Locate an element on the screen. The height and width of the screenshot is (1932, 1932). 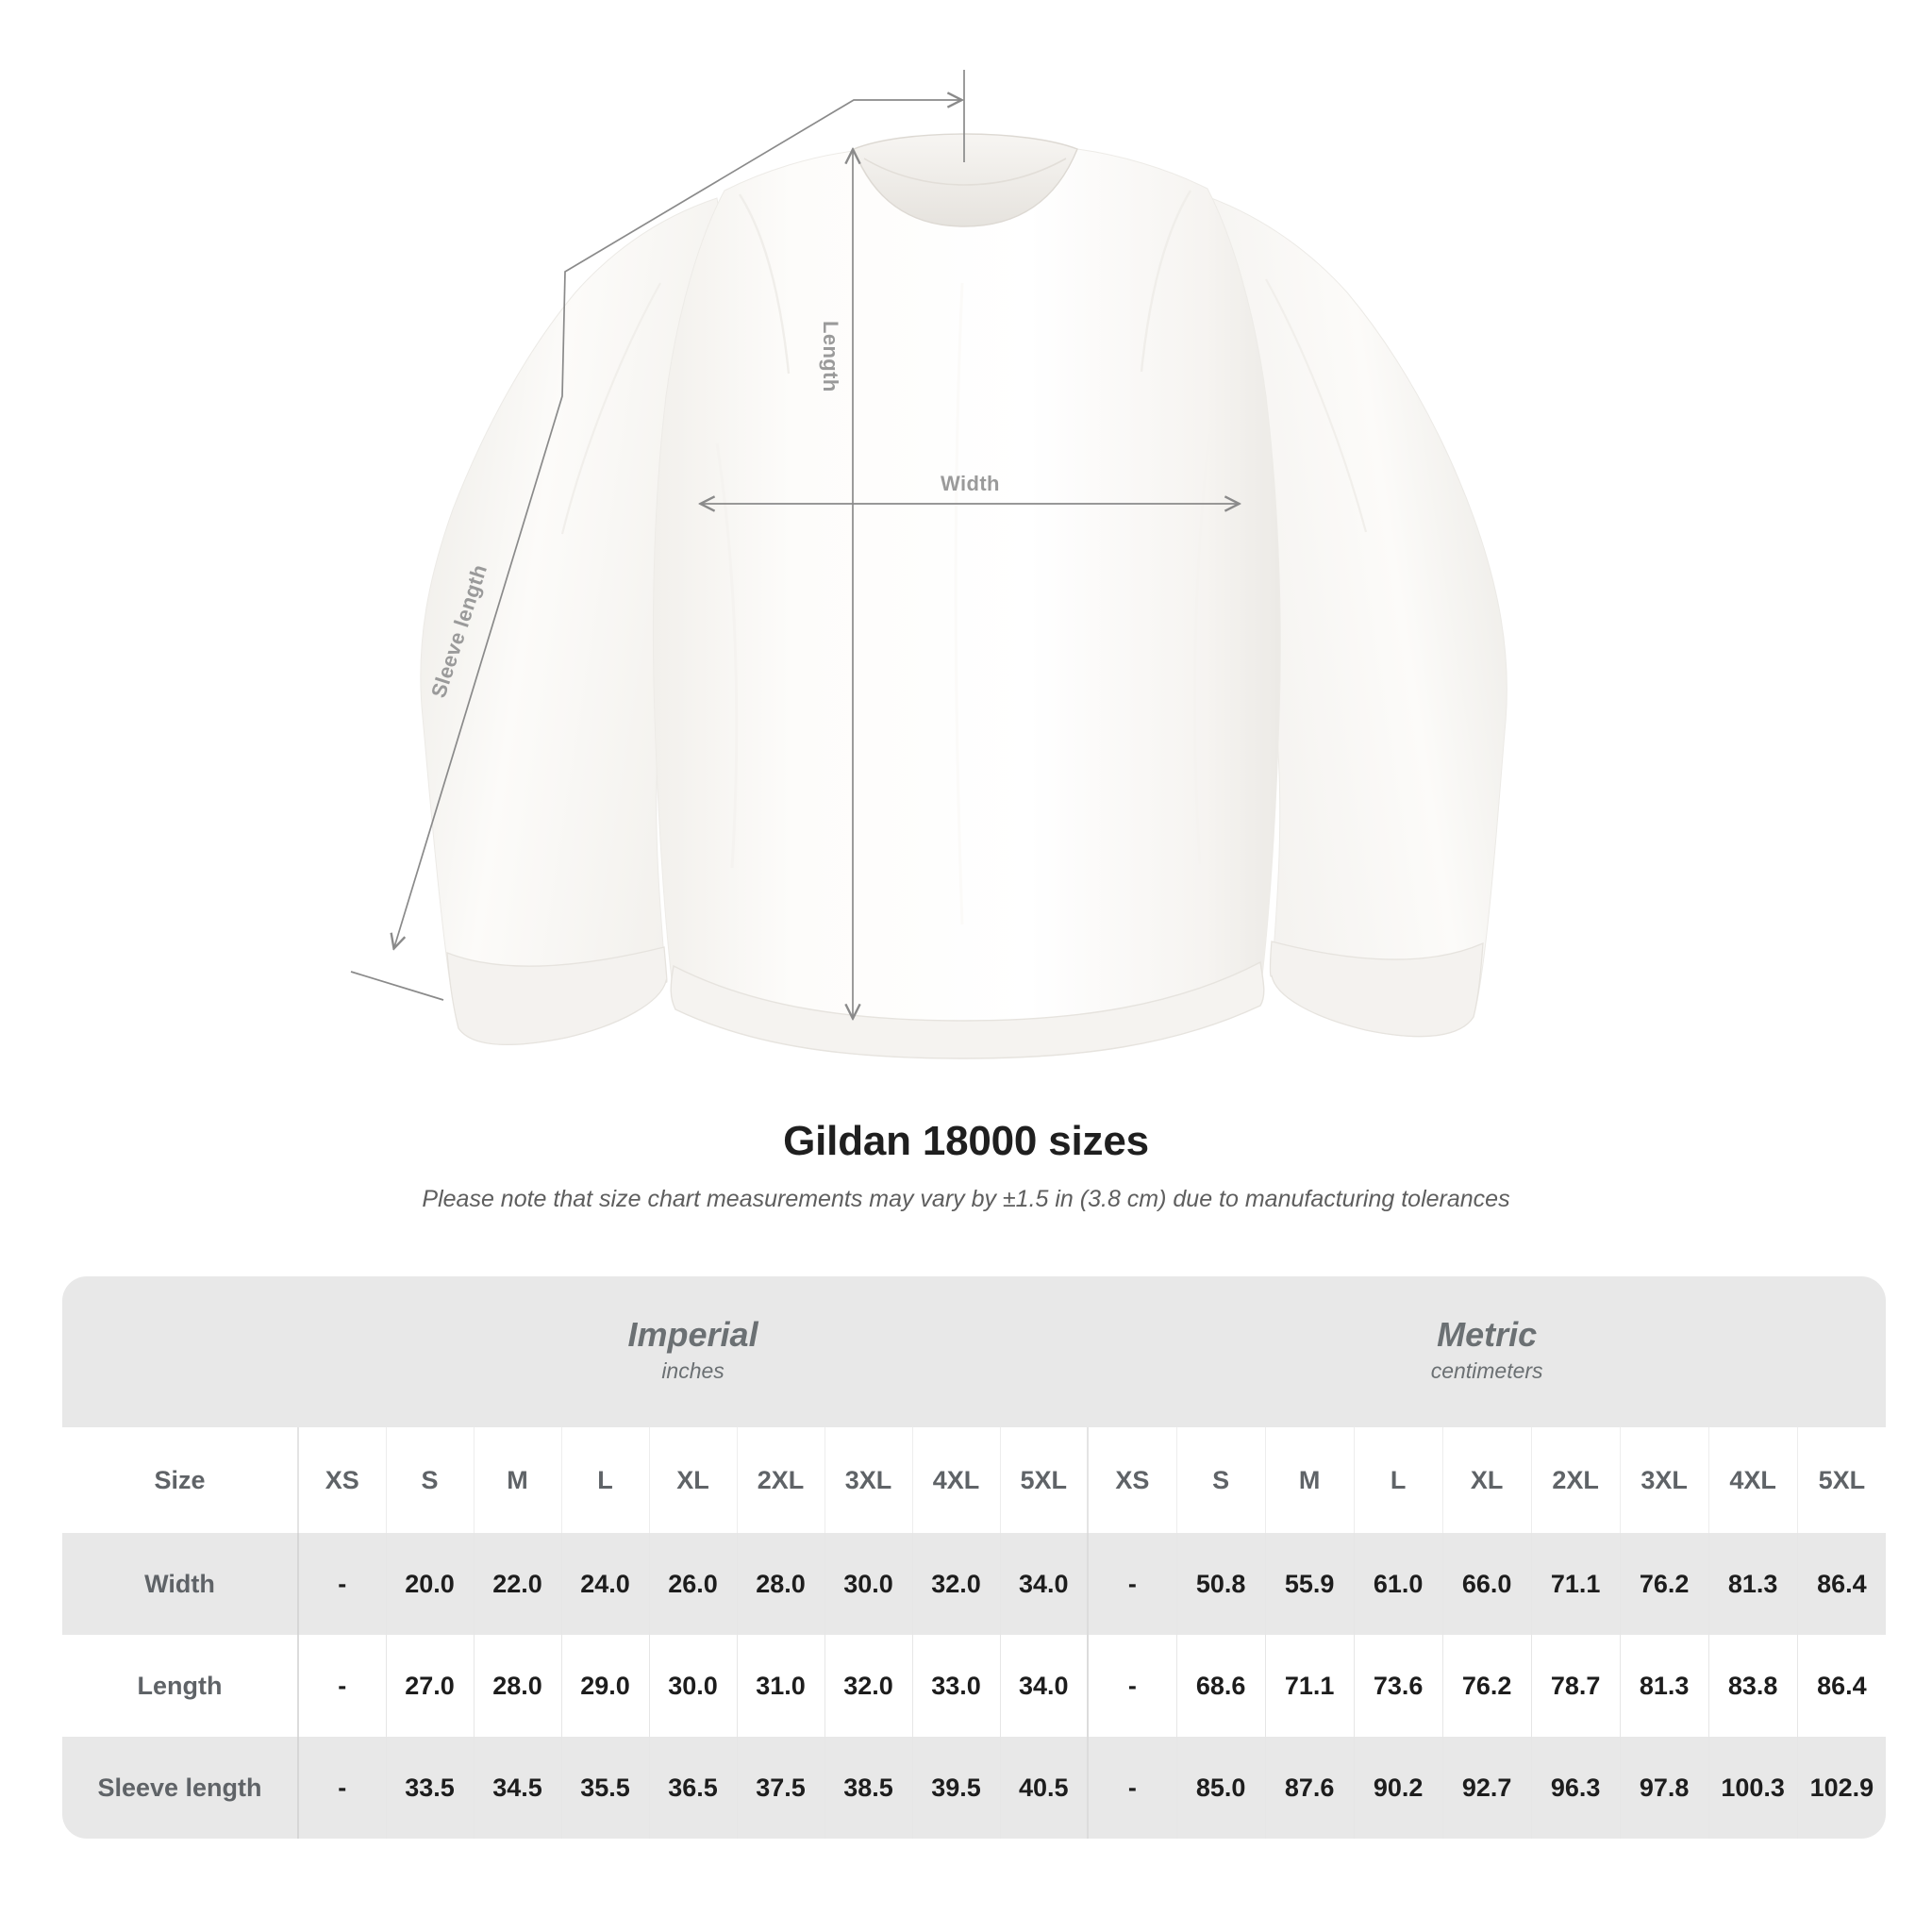
unit-group-imperial: Imperial inches is located at coordinates (693, 1351).